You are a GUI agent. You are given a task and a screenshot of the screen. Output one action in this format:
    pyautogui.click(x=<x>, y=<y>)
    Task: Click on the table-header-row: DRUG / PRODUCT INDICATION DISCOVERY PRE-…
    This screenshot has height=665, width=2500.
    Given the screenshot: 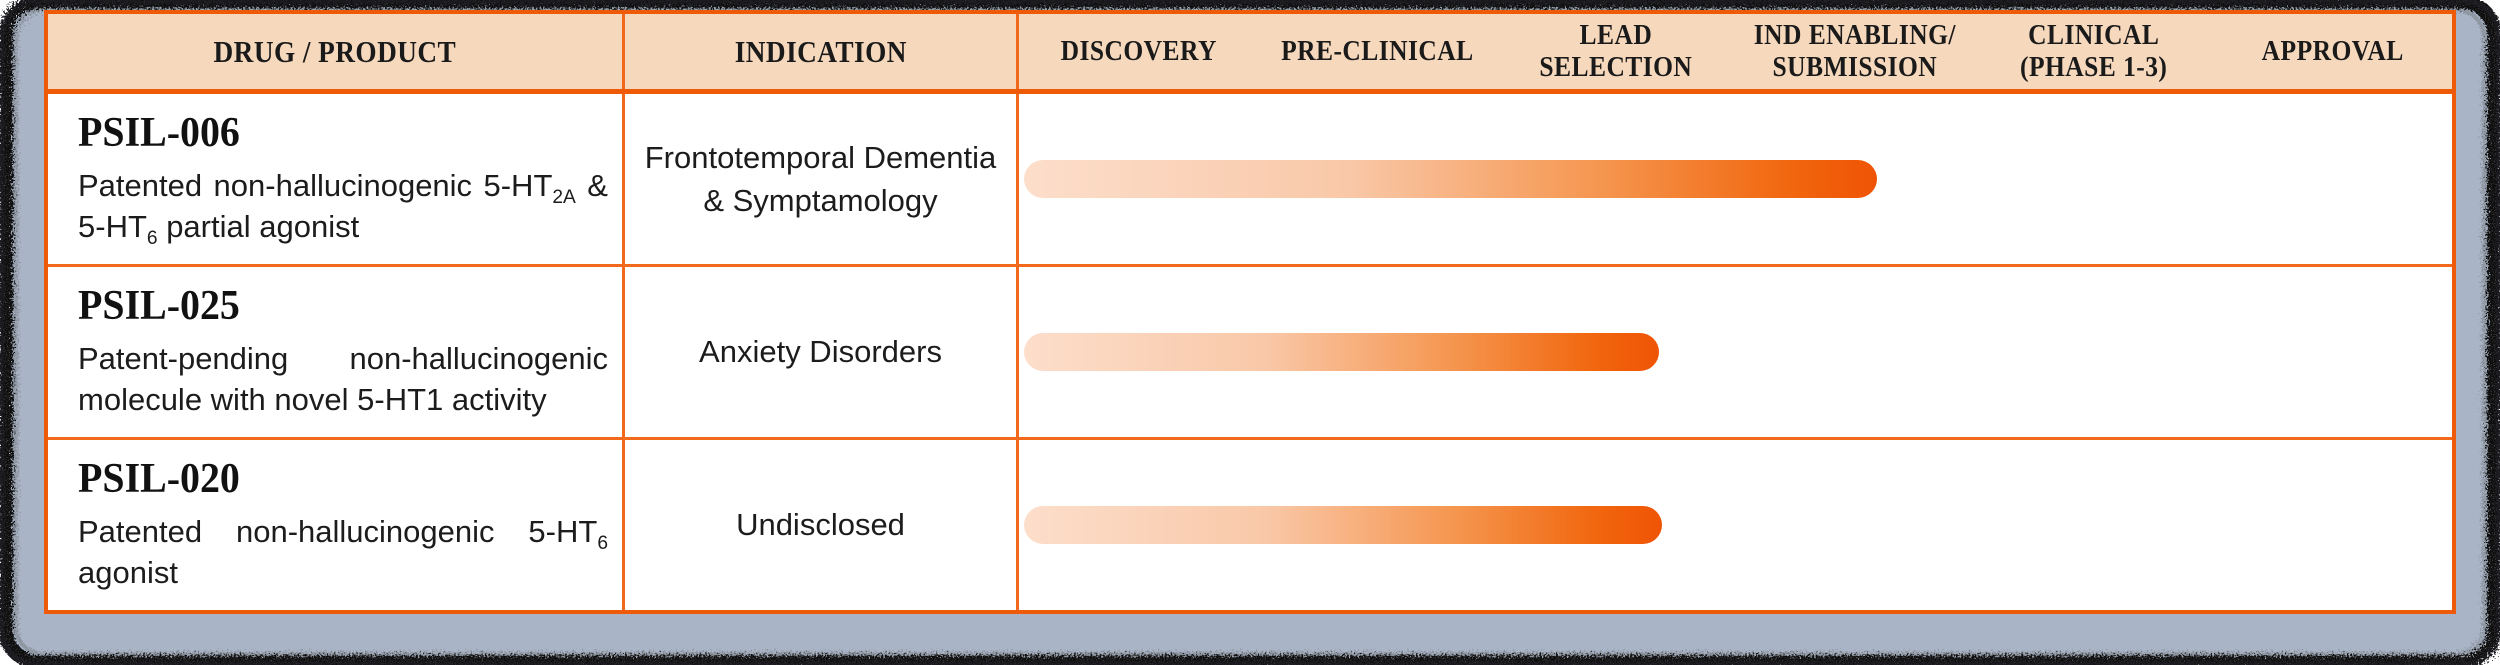 What is the action you would take?
    pyautogui.click(x=1250, y=54)
    